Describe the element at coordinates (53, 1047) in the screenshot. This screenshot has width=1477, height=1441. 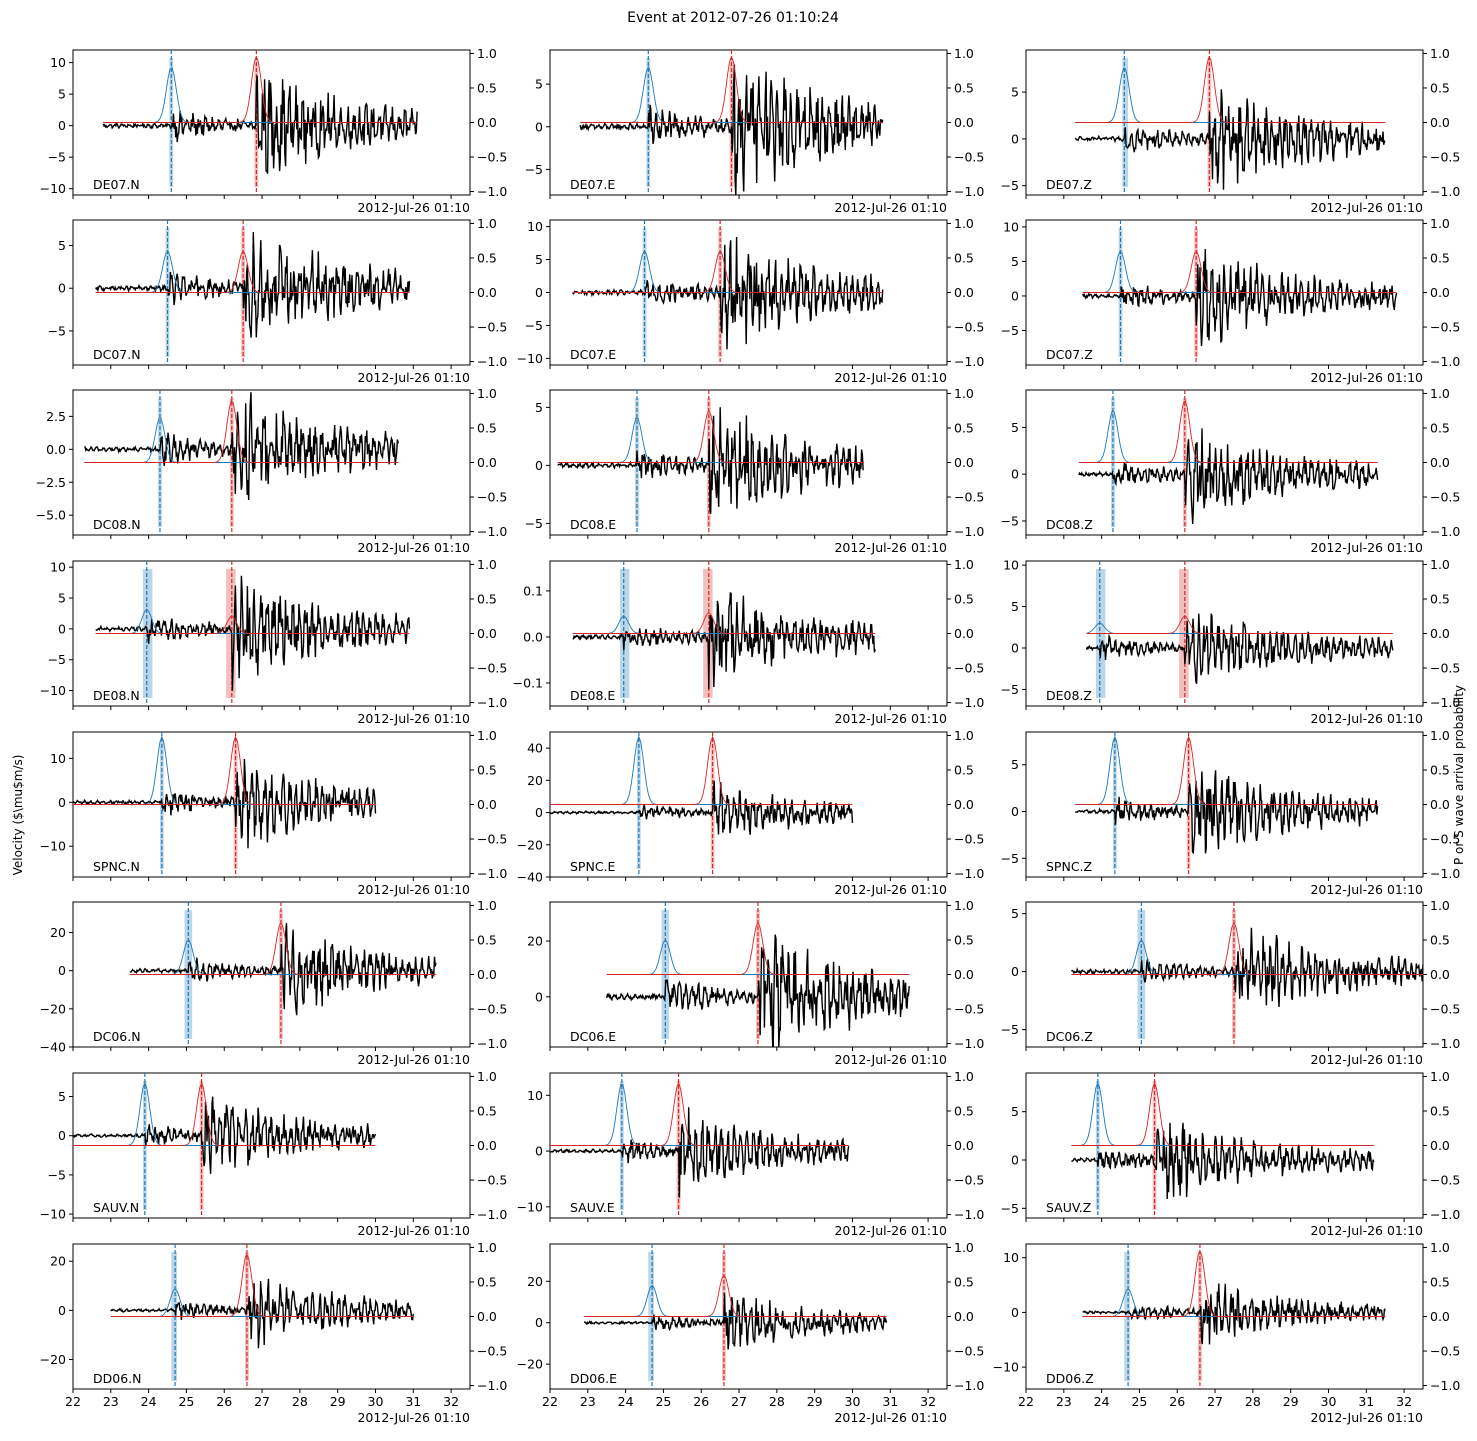
I see `left-tick-label: −40` at that location.